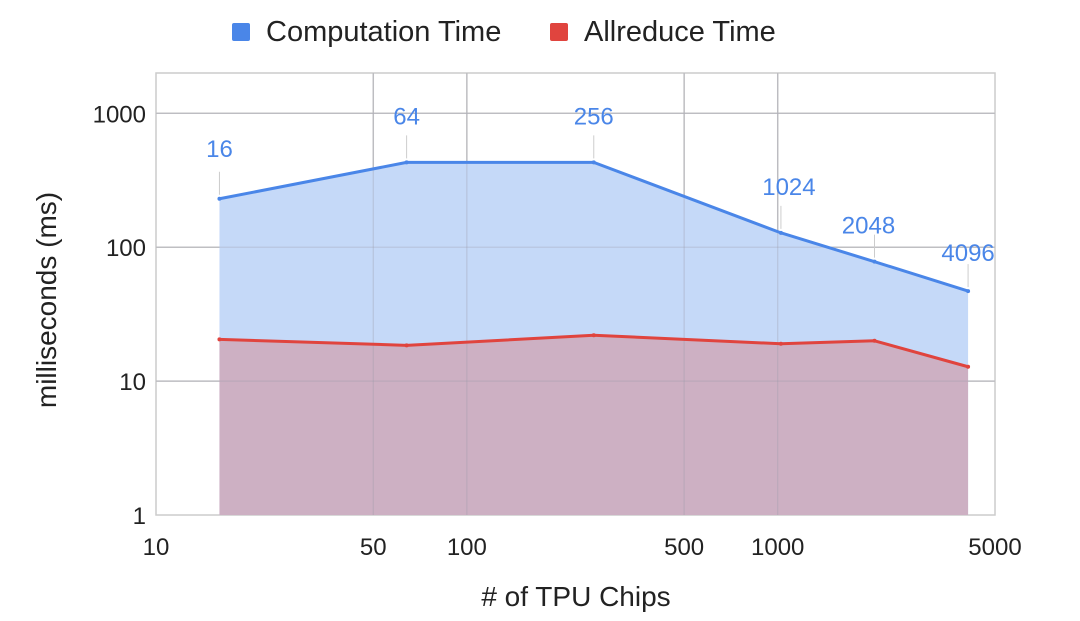 This screenshot has width=1080, height=621. I want to click on y-axis-title: milliseconds (ms), so click(46, 300).